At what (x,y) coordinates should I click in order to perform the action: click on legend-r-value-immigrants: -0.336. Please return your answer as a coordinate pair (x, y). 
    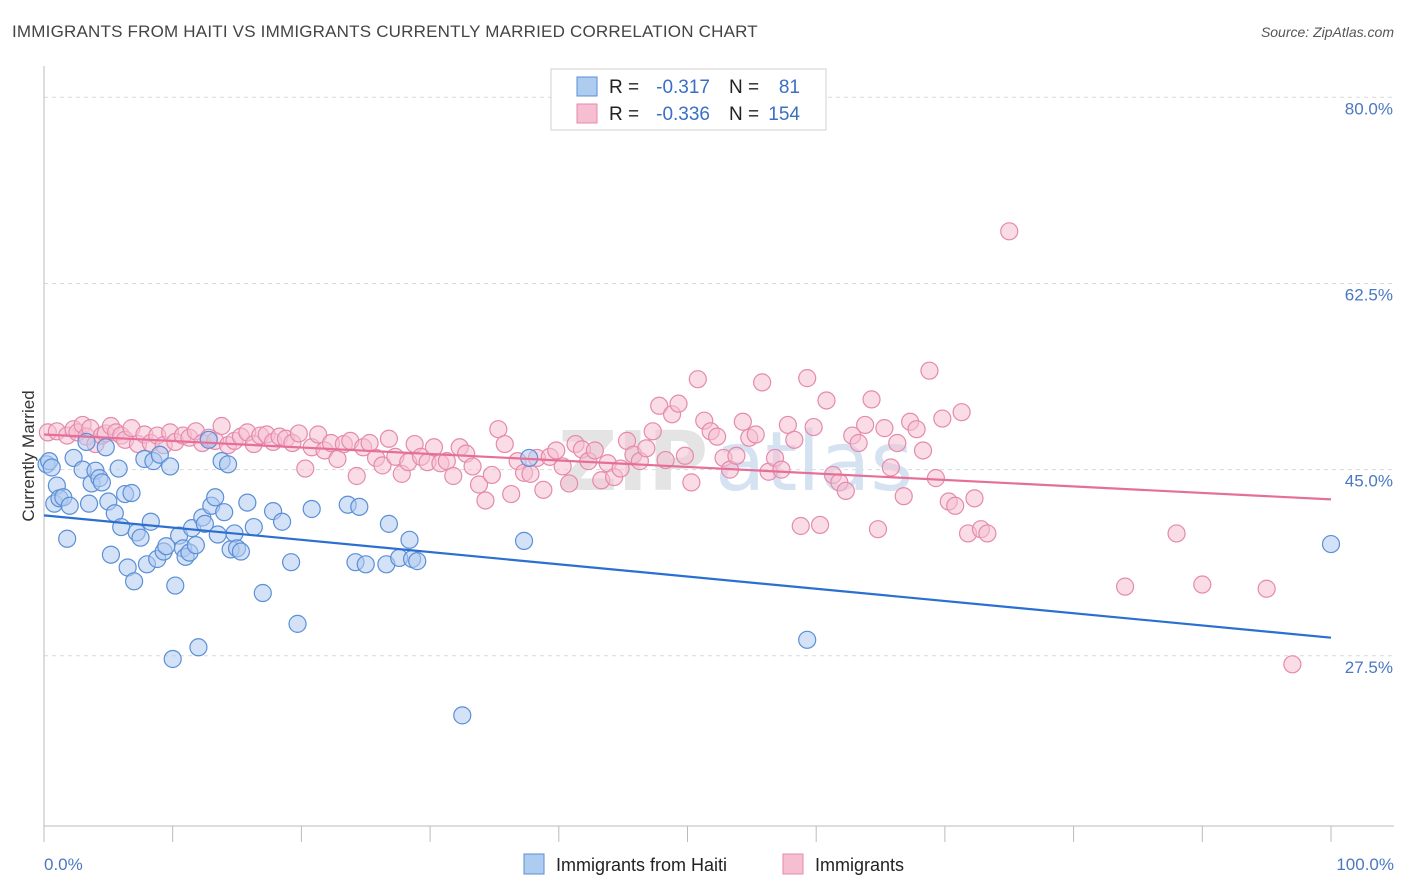
    Looking at the image, I should click on (683, 114).